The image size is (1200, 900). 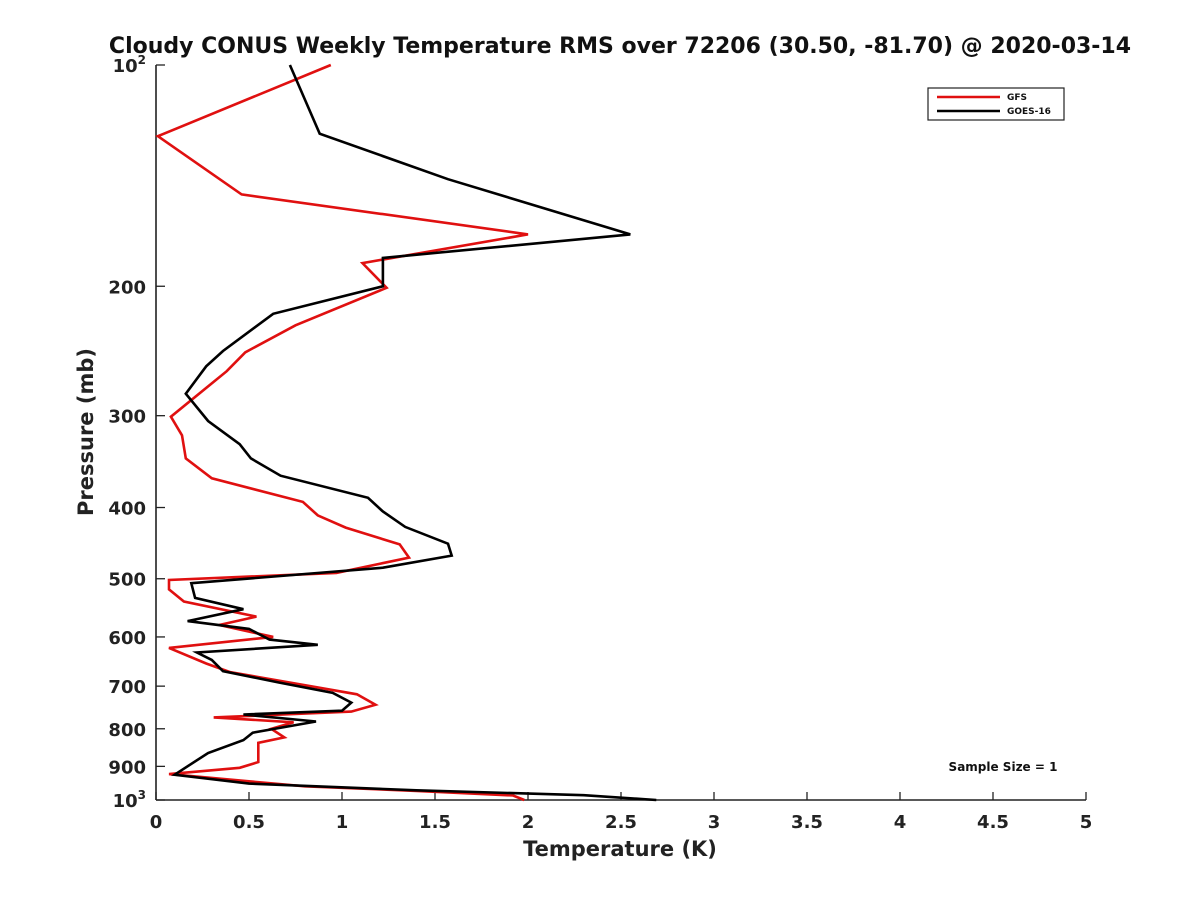 I want to click on y-tick-label: 200, so click(x=127, y=287).